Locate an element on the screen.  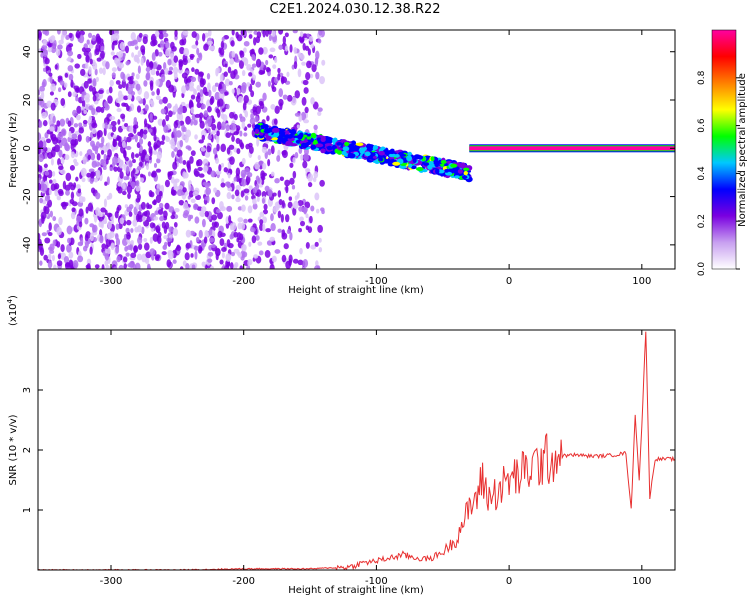
colorbar-tick-label: 0.6 is located at coordinates (702, 125).